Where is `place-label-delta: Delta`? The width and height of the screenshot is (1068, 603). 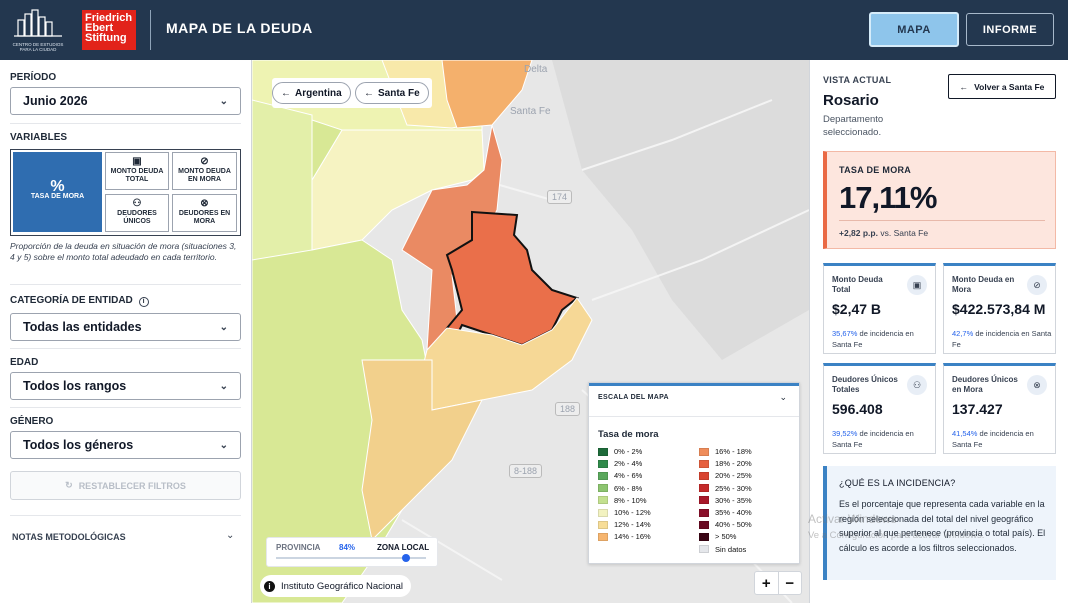 place-label-delta: Delta is located at coordinates (536, 69).